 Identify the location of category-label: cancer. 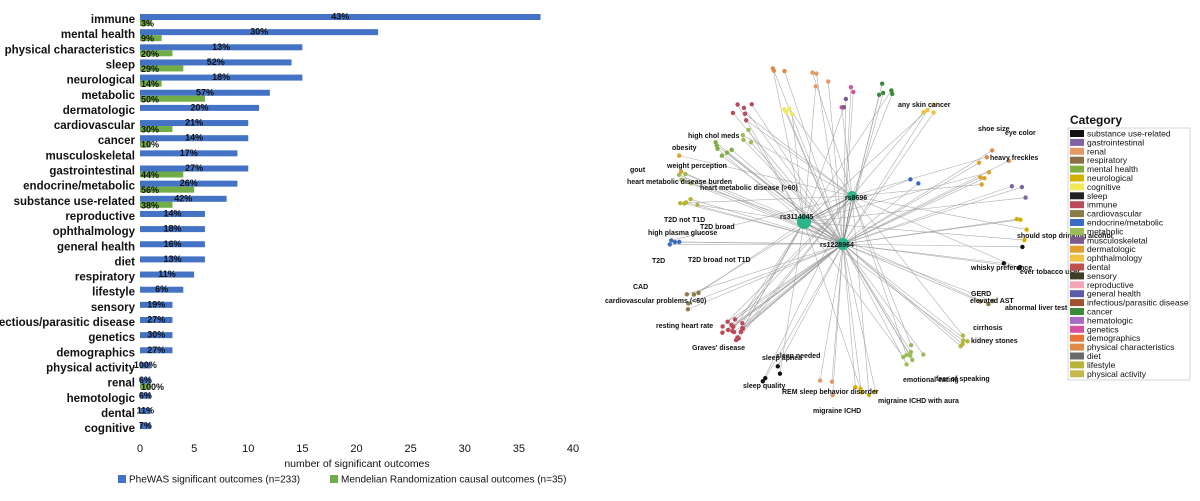
(117, 141).